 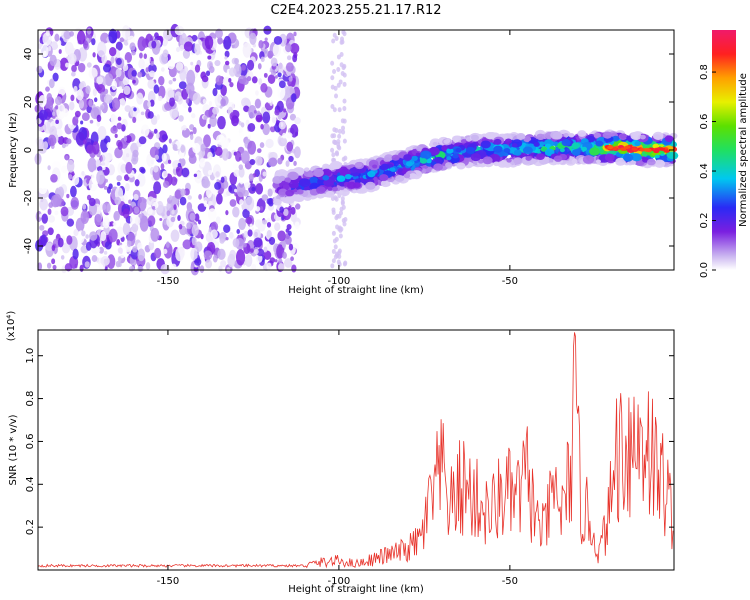 I want to click on y-tick-label: 1.0, so click(x=30, y=356).